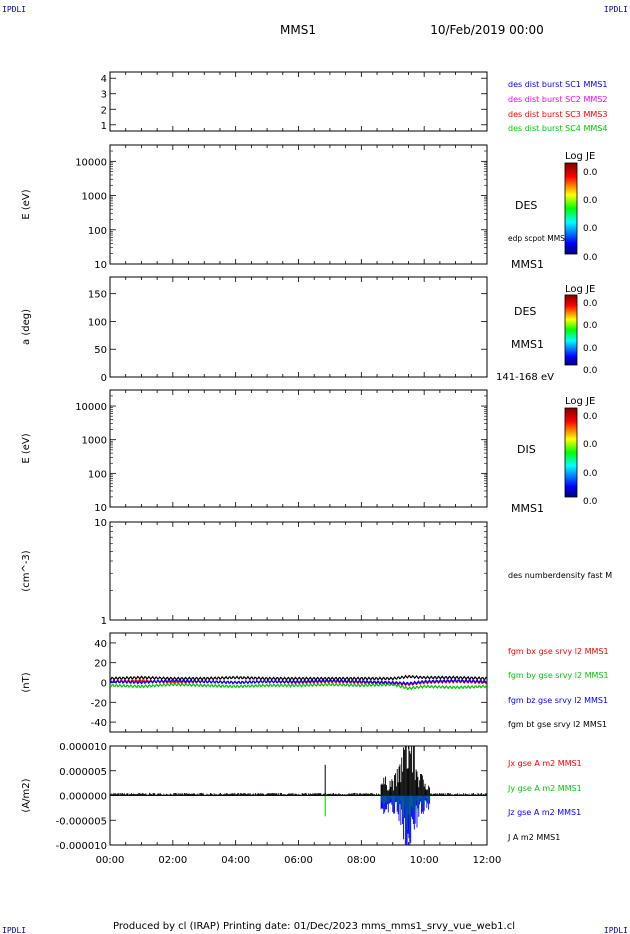  Describe the element at coordinates (298, 860) in the screenshot. I see `x-tick-label: 06:00` at that location.